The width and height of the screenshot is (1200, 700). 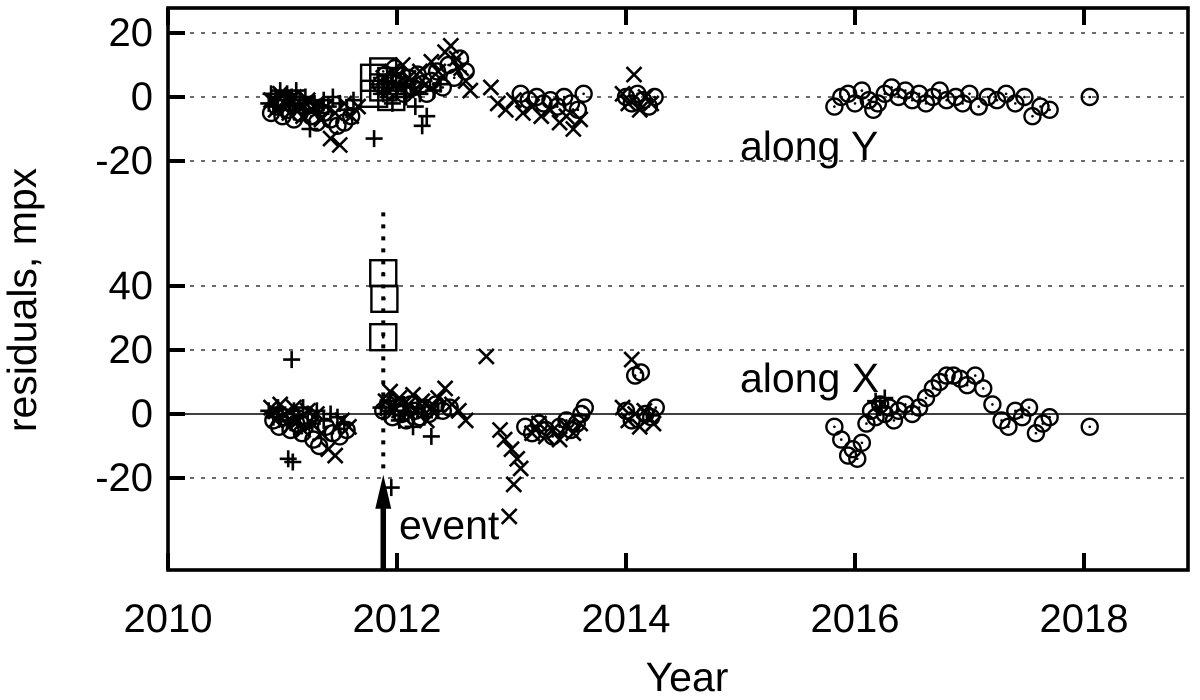 I want to click on event-annotation-layer, so click(x=383, y=391).